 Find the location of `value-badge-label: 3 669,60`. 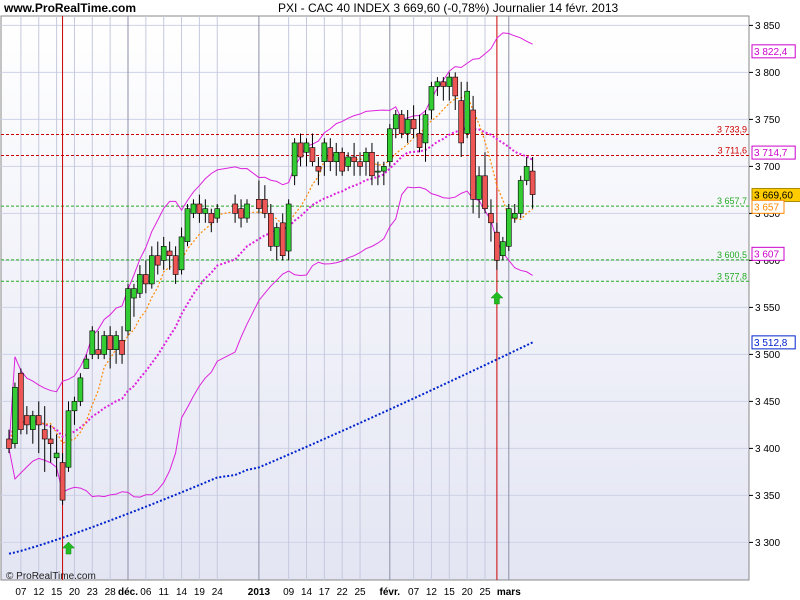

value-badge-label: 3 669,60 is located at coordinates (773, 195).